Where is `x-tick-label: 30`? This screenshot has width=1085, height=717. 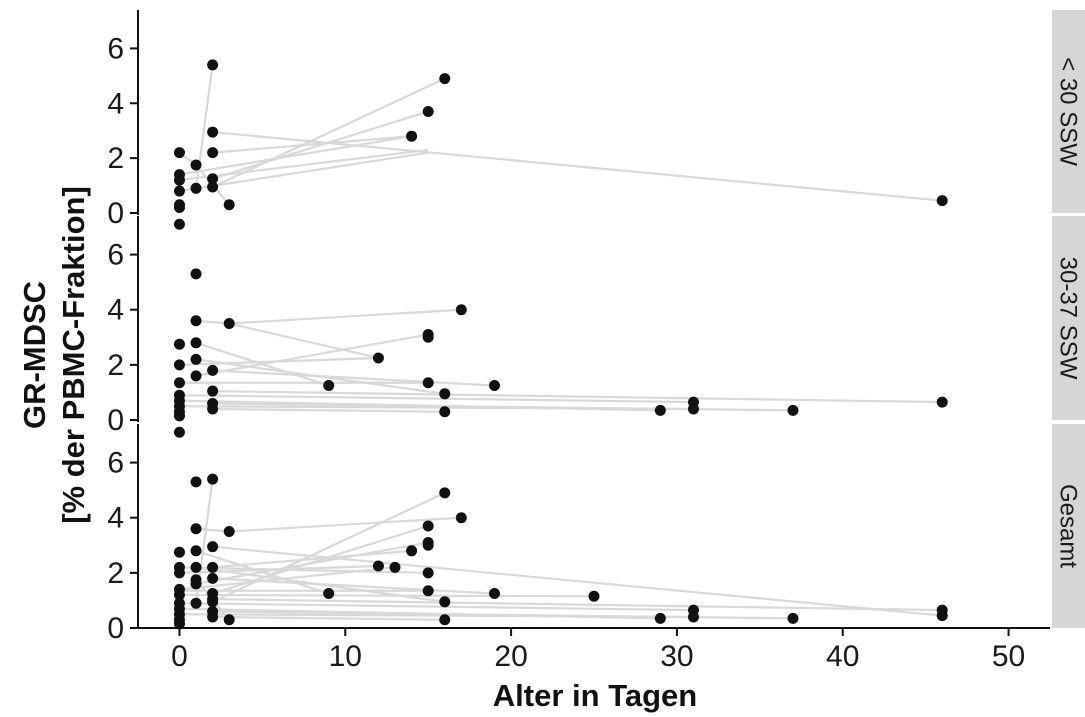 x-tick-label: 30 is located at coordinates (676, 656).